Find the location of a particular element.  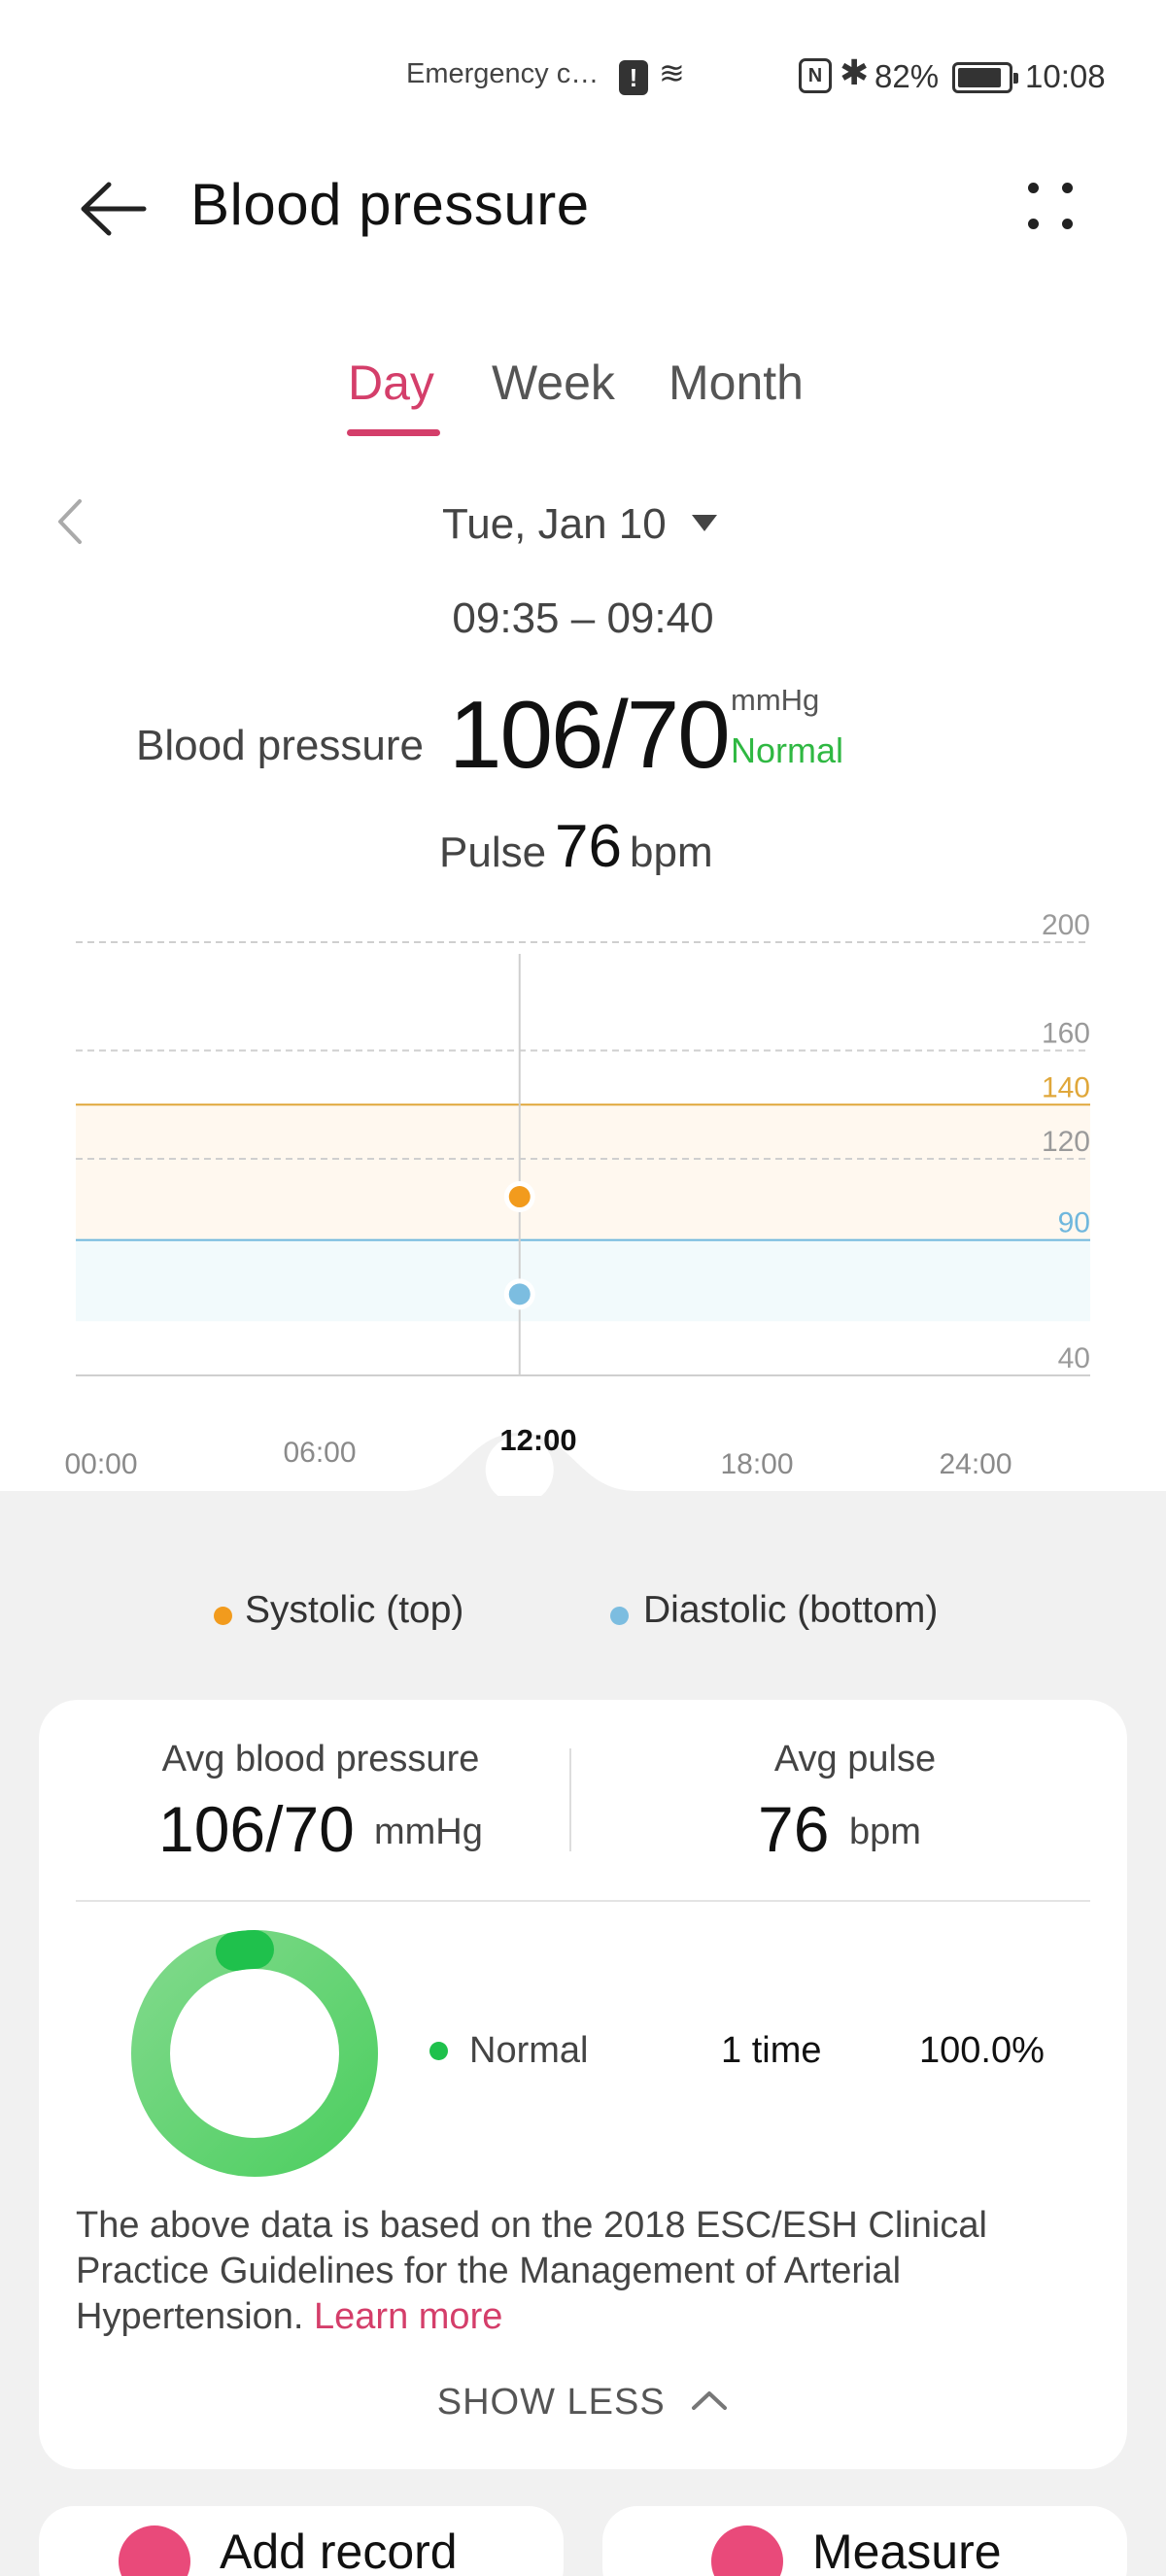

back-arrow-icon is located at coordinates (113, 209).